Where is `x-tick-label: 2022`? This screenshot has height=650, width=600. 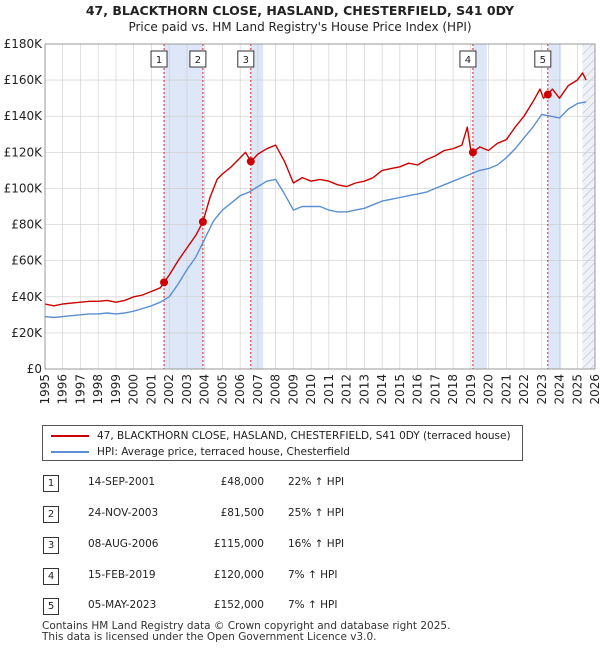 x-tick-label: 2022 is located at coordinates (524, 389).